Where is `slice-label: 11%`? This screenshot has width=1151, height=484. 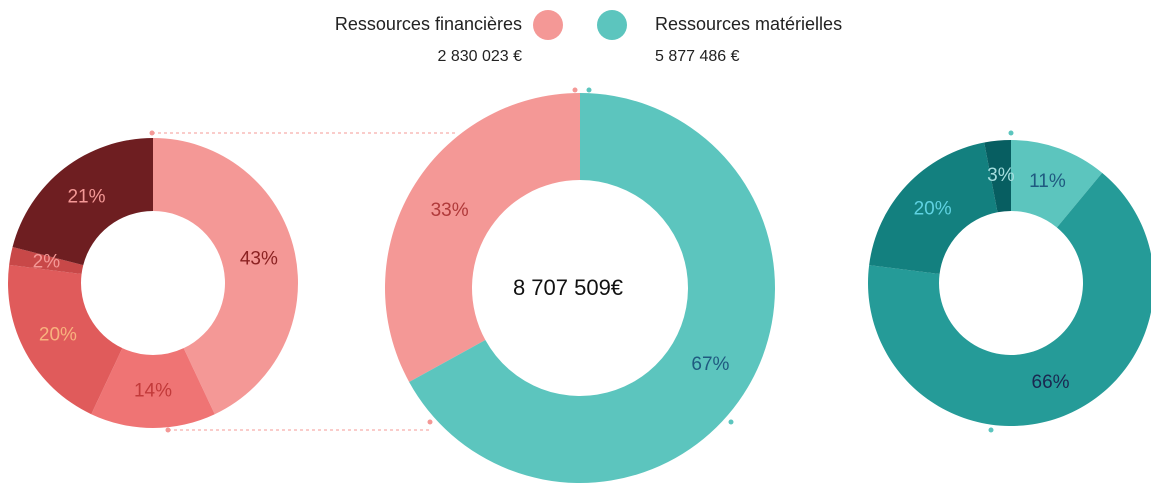 slice-label: 11% is located at coordinates (1047, 181).